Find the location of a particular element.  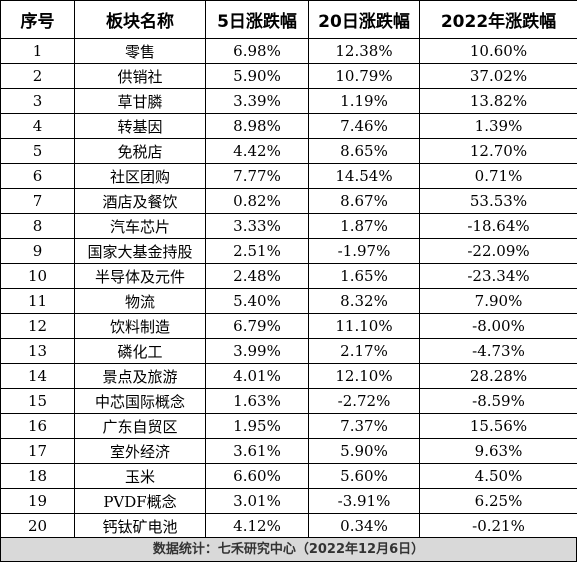

sector-name-cell: 半导体及元件 is located at coordinates (140, 276).